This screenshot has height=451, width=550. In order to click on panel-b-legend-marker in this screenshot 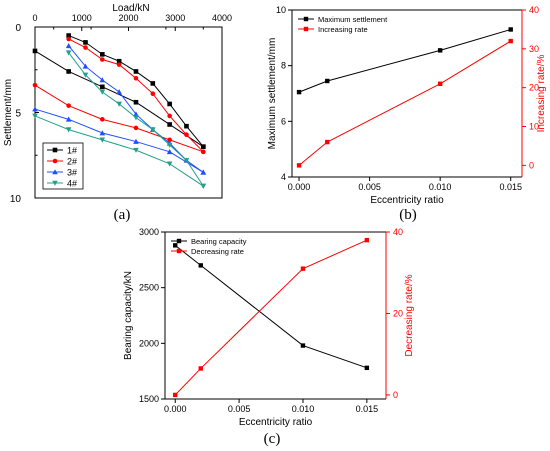, I will do `click(306, 29)`.